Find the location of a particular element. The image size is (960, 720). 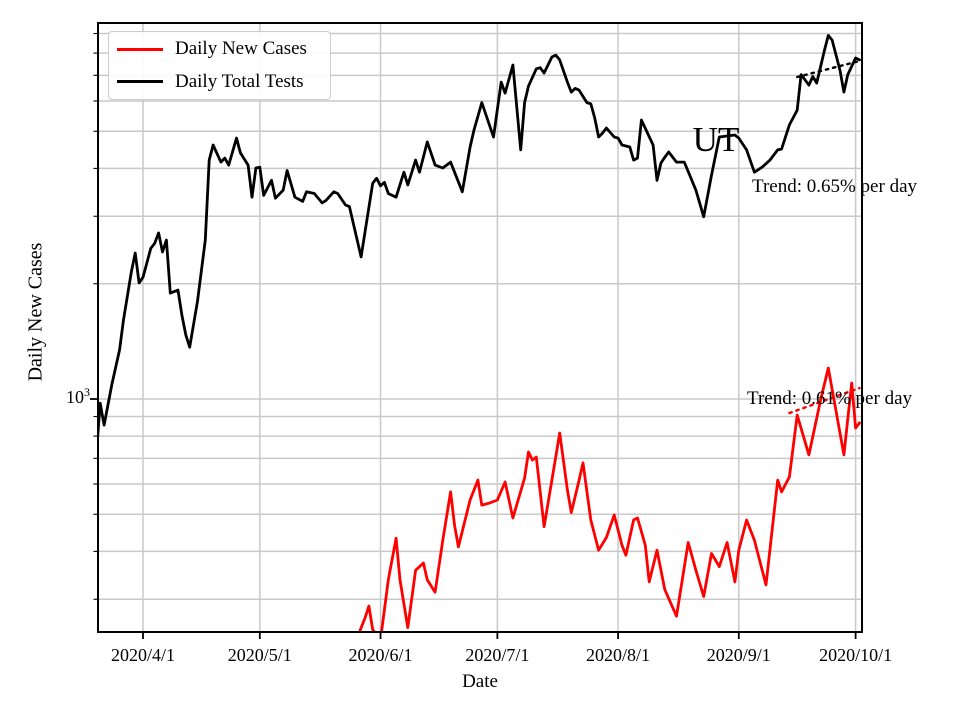

trend-line-daily-total-tests is located at coordinates (828, 69).